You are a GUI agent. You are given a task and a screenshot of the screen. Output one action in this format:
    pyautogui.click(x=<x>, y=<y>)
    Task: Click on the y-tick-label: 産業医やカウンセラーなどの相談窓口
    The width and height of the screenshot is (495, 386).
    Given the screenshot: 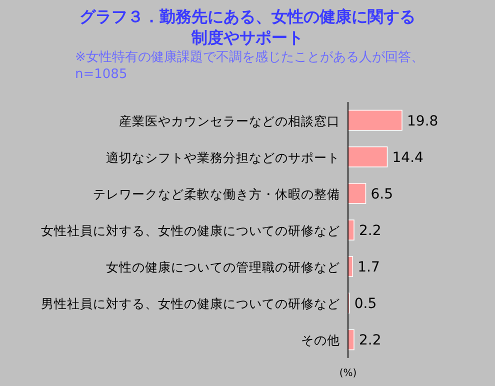 What is the action you would take?
    pyautogui.click(x=229, y=120)
    